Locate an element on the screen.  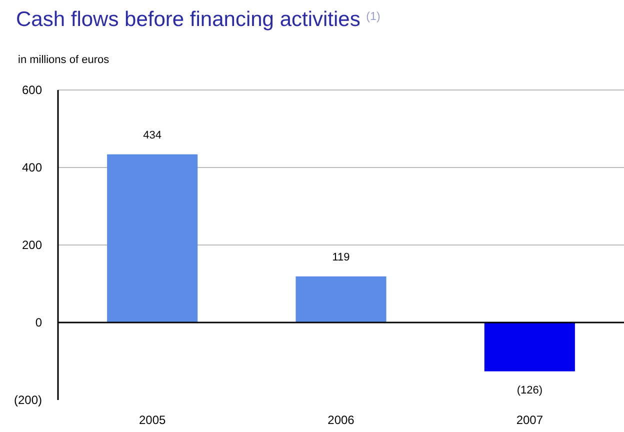
data-label: 119 is located at coordinates (341, 257).